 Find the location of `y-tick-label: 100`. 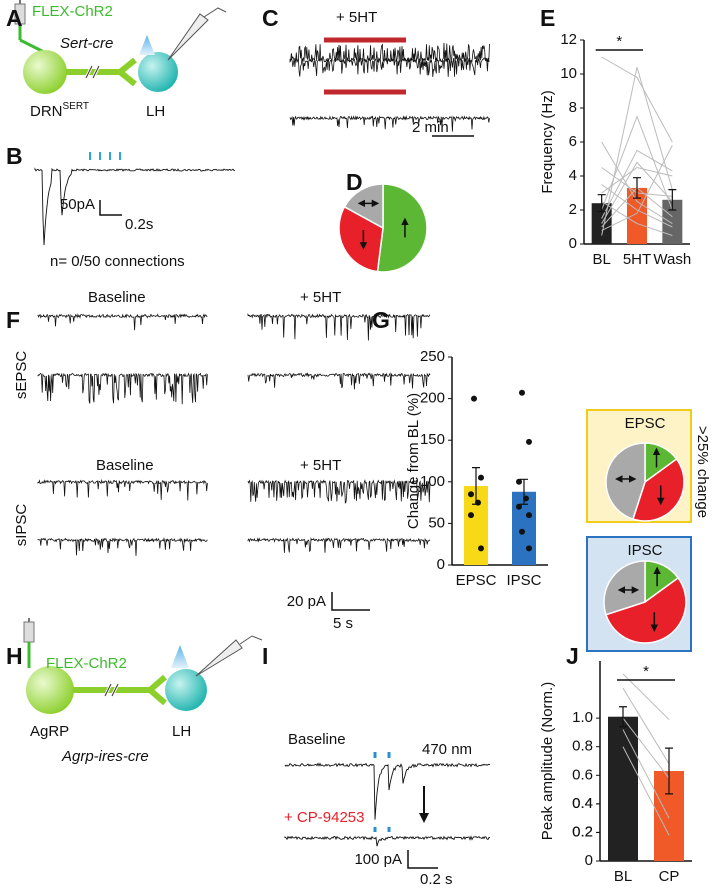

y-tick-label: 100 is located at coordinates (432, 481).